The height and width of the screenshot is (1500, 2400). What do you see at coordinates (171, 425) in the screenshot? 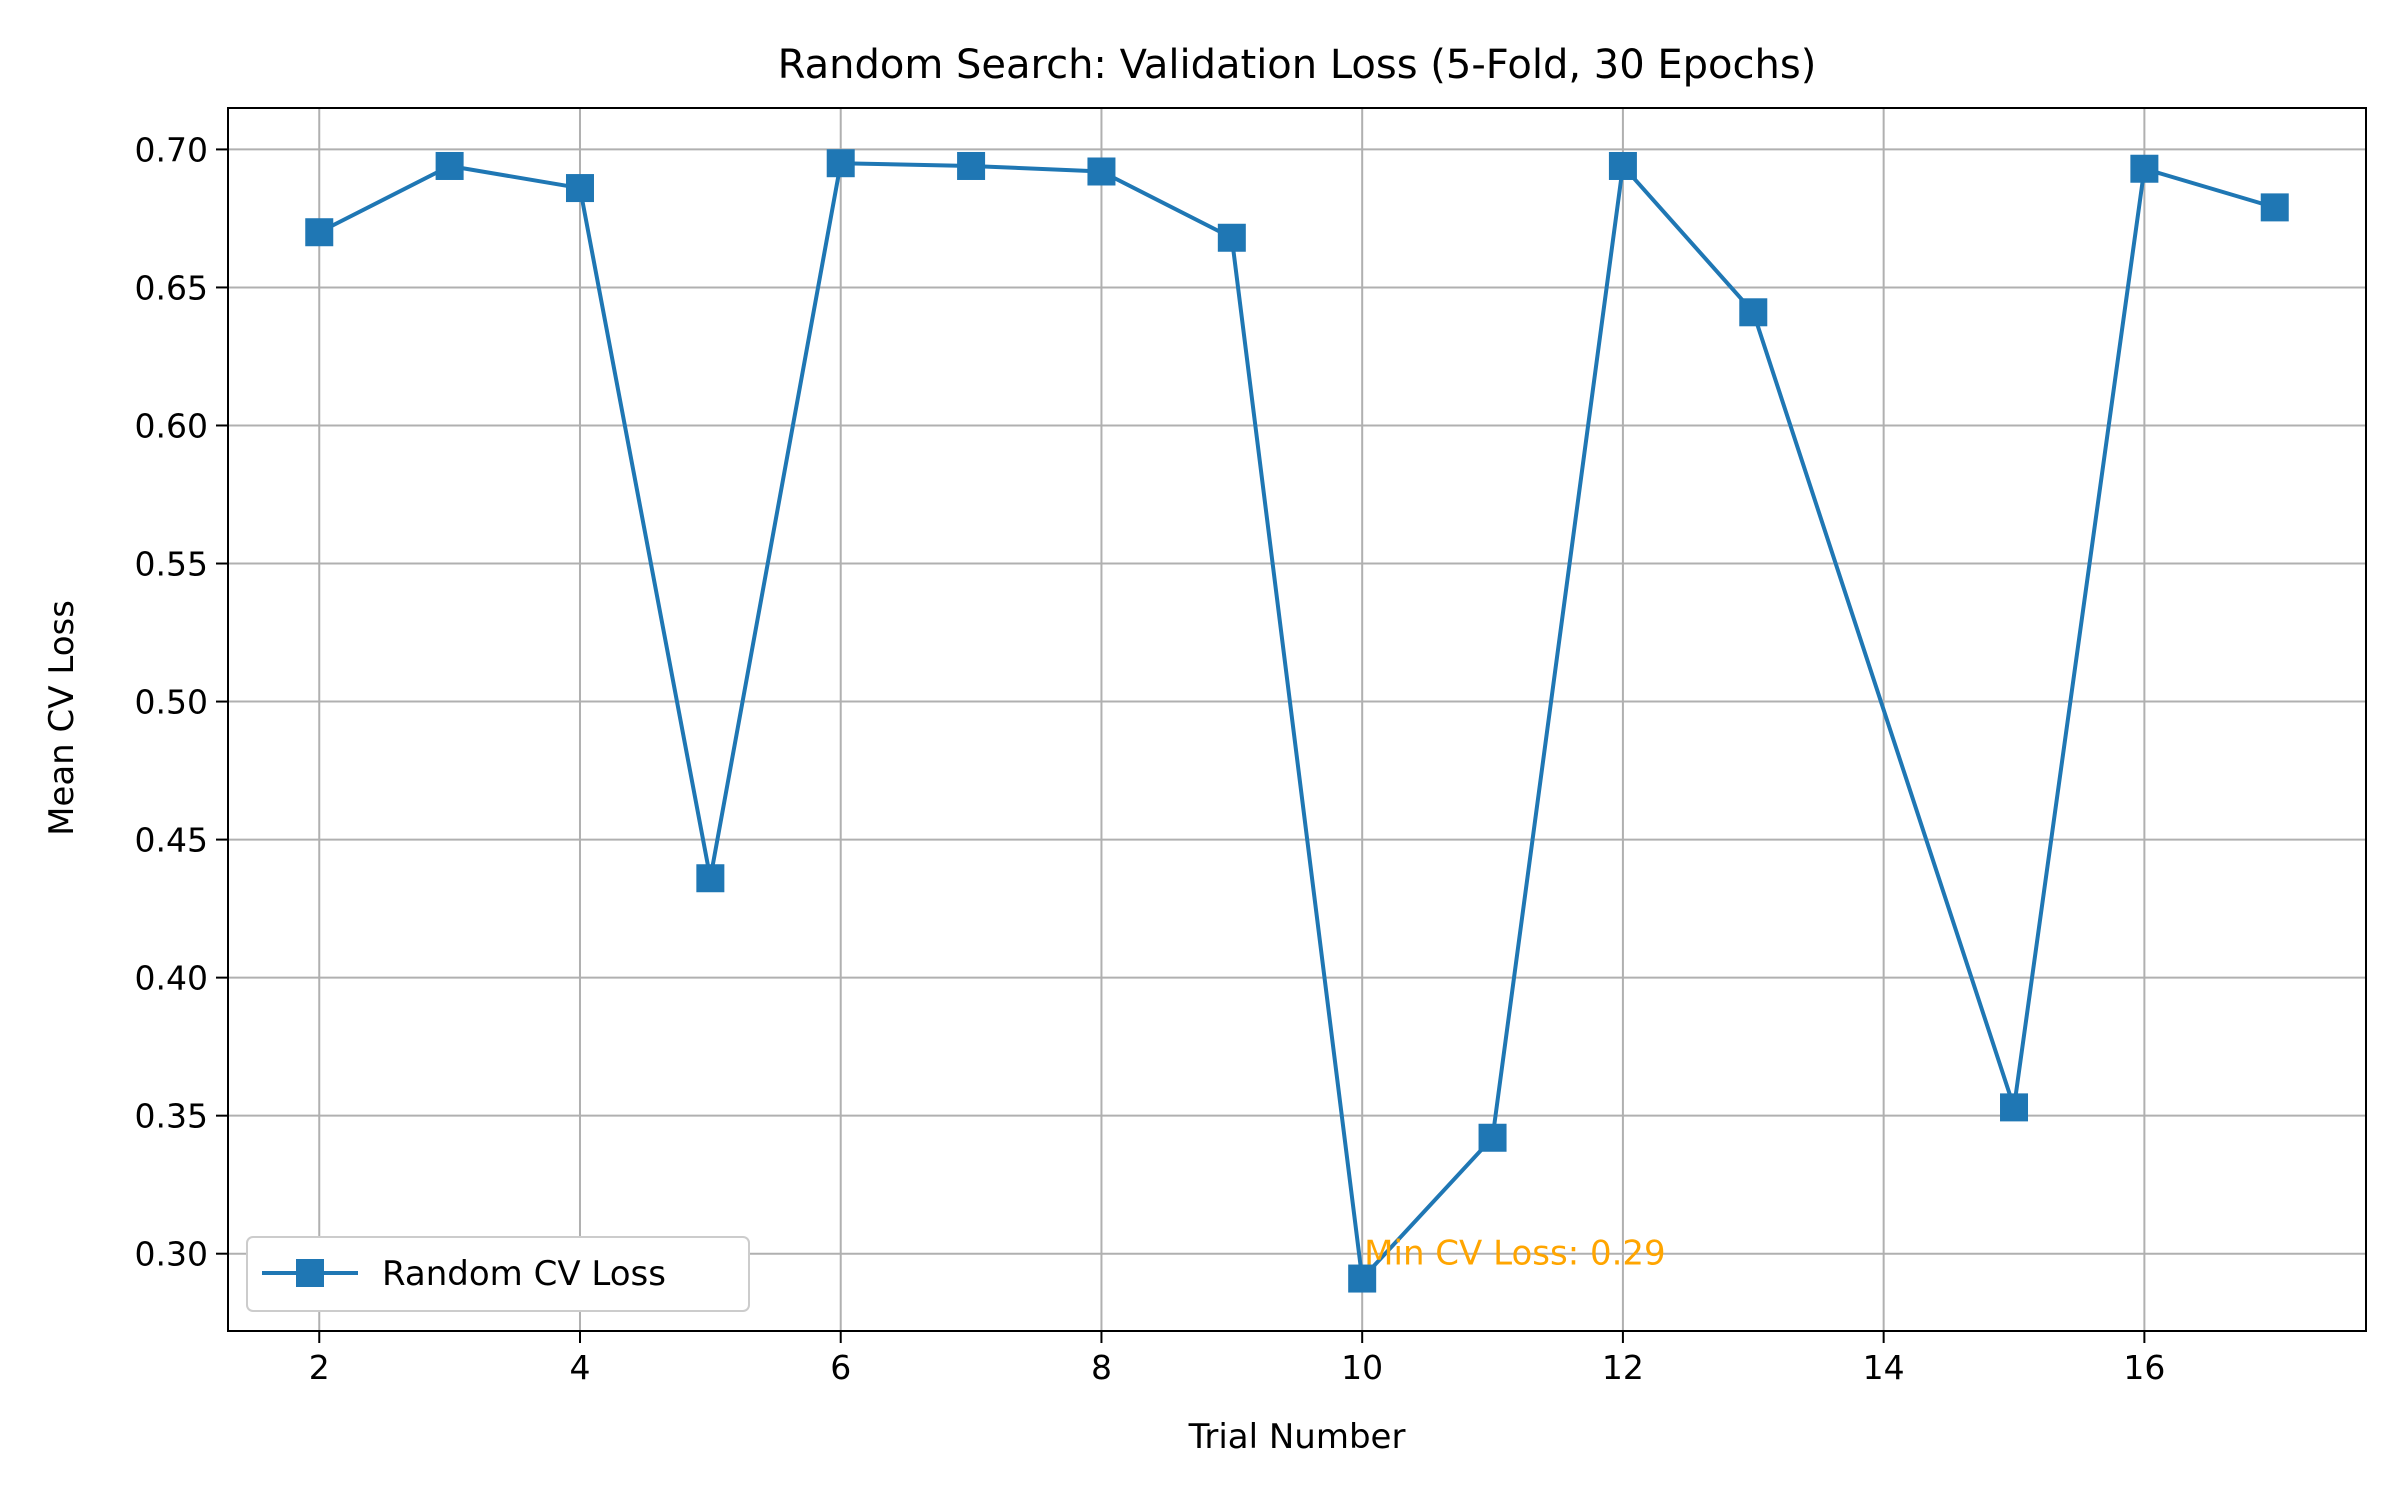
I see `y-tick-label: 0.60` at bounding box center [171, 425].